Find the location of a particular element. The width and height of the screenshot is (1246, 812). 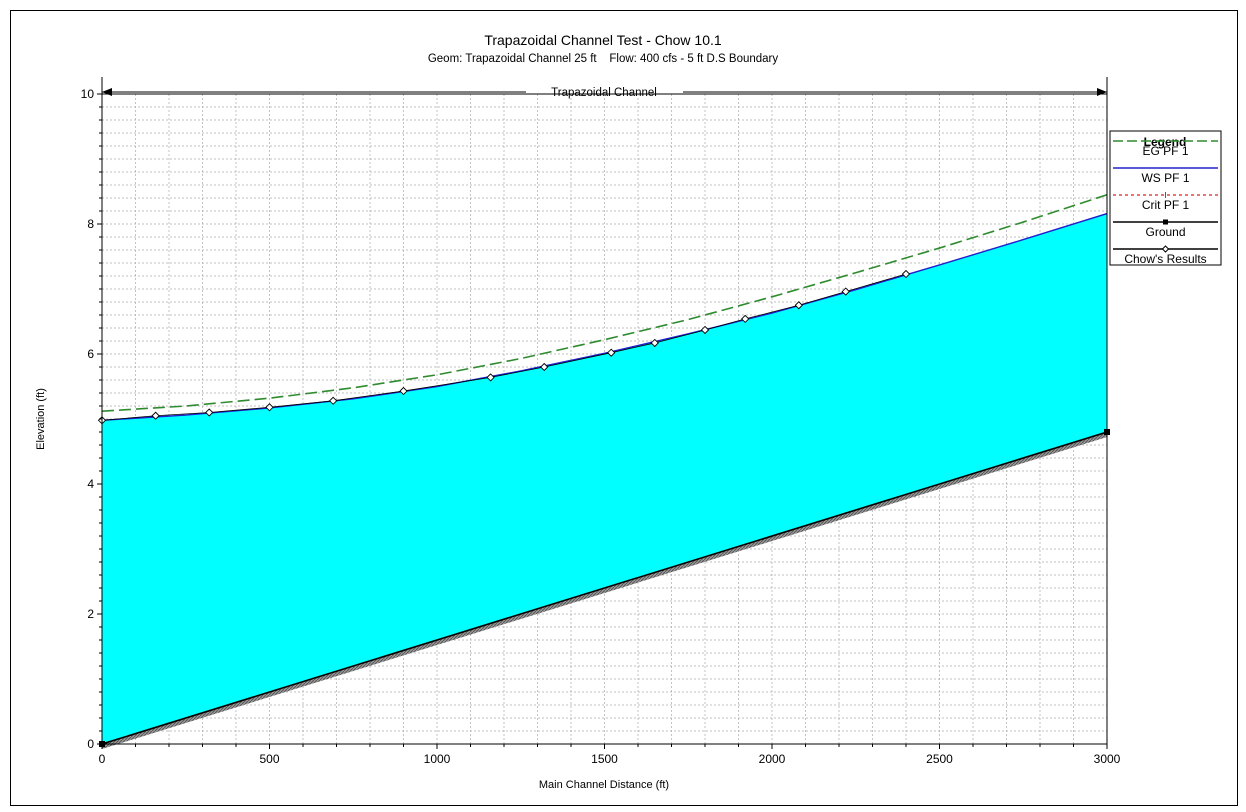

legend-entry-label: EG PF 1 is located at coordinates (1165, 151).